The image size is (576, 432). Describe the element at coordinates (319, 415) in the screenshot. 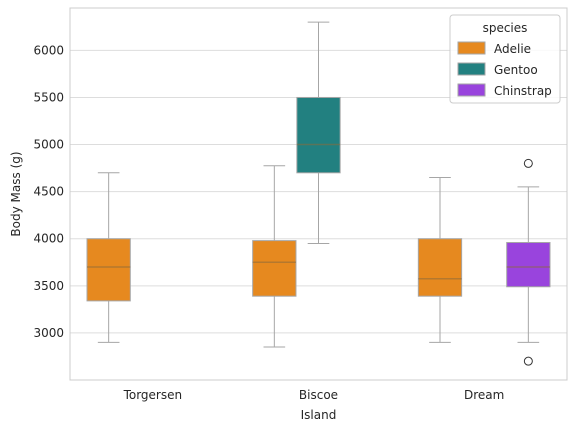

I see `x-axis-label: Island` at that location.